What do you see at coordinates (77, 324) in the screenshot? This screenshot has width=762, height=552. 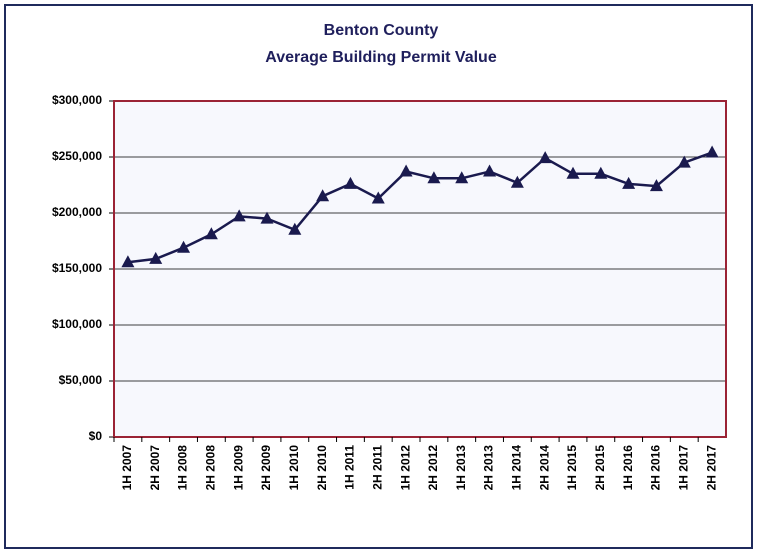 I see `y-tick-label: $100,000` at bounding box center [77, 324].